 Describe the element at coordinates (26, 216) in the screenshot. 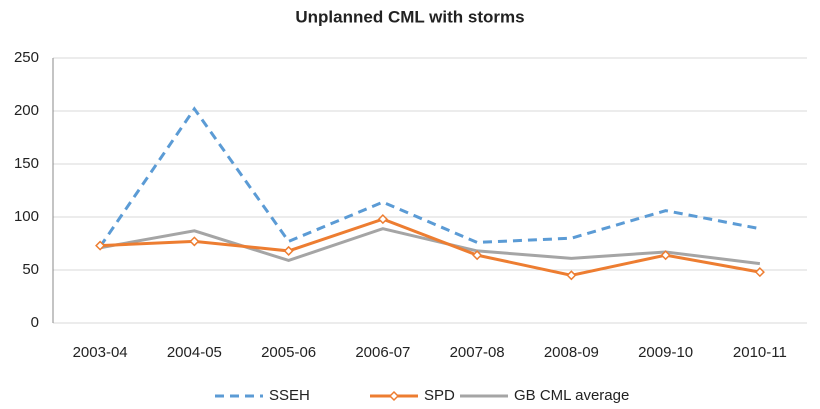

I see `y-tick-label: 100` at that location.